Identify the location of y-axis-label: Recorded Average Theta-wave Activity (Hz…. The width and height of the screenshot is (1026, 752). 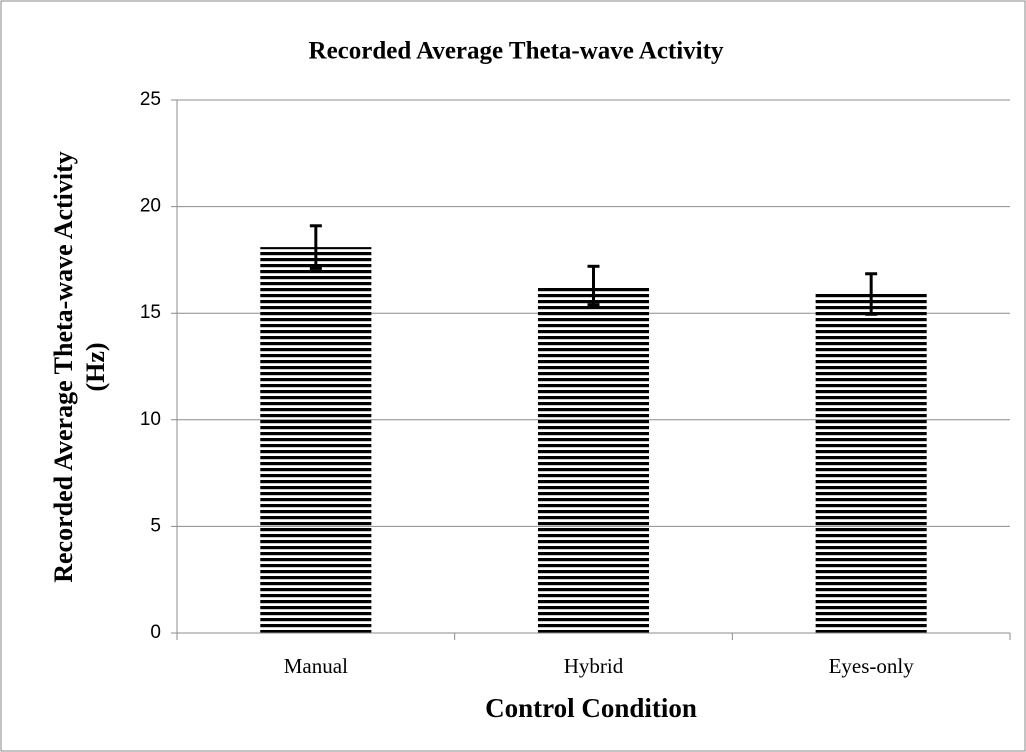
(79, 367).